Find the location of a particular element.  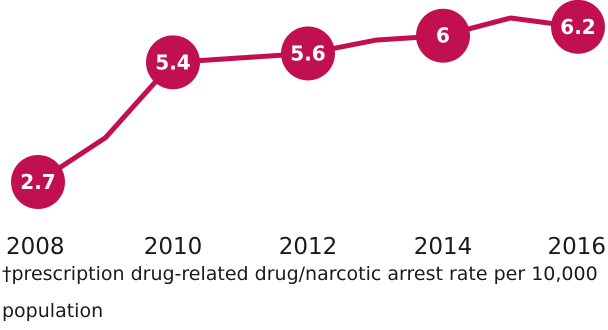

x-tick-label-2014: 2014 is located at coordinates (443, 247).